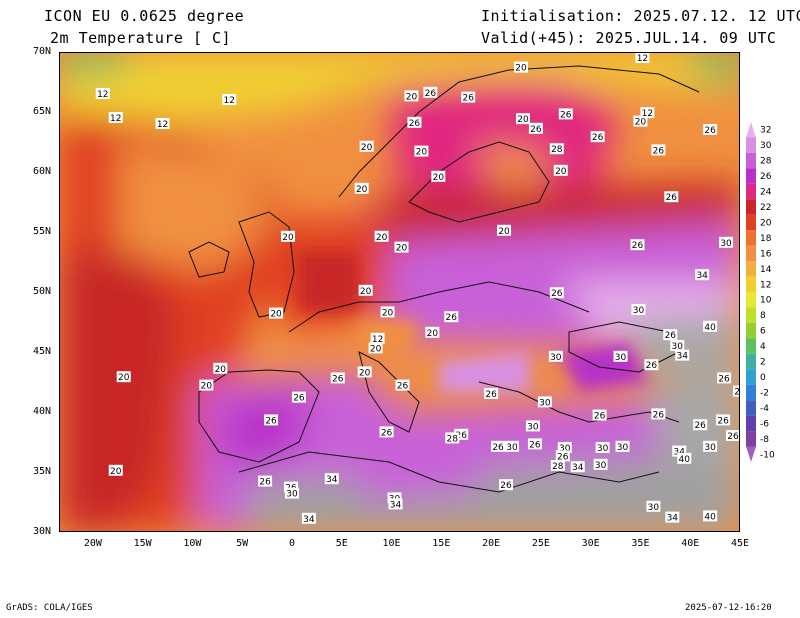  Describe the element at coordinates (740, 543) in the screenshot. I see `lon-label: 45E` at that location.